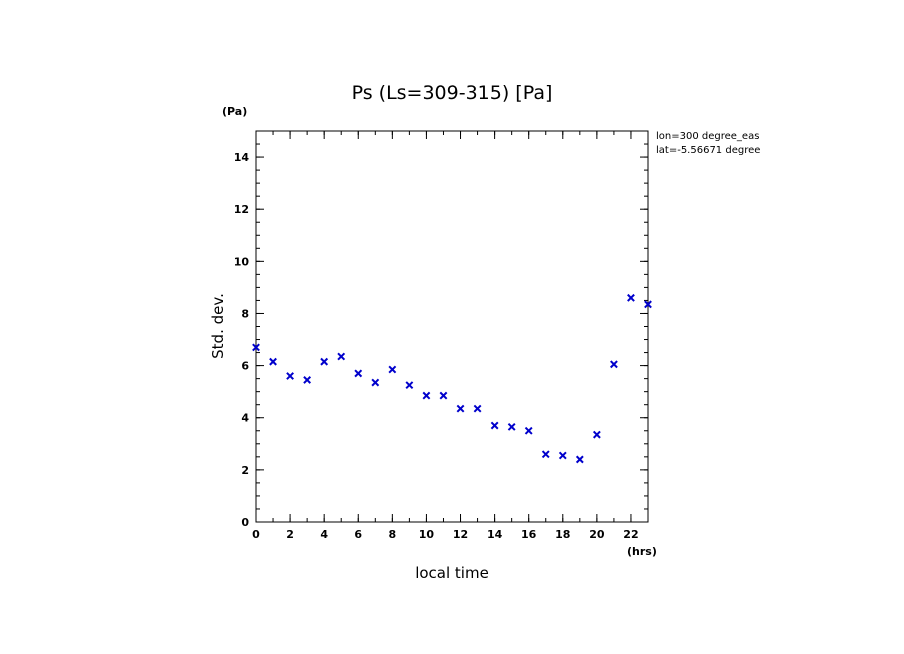 The image size is (904, 654). Describe the element at coordinates (642, 551) in the screenshot. I see `x-unit-label: (hrs)` at that location.